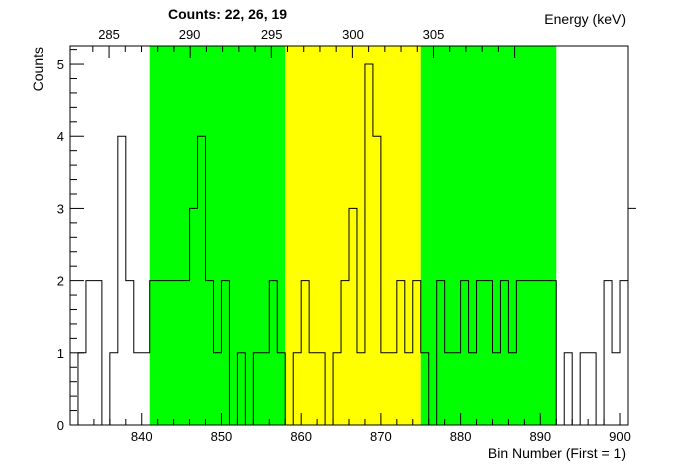 The height and width of the screenshot is (472, 696). I want to click on x-axis-label: Bin Number (First = 1), so click(557, 453).